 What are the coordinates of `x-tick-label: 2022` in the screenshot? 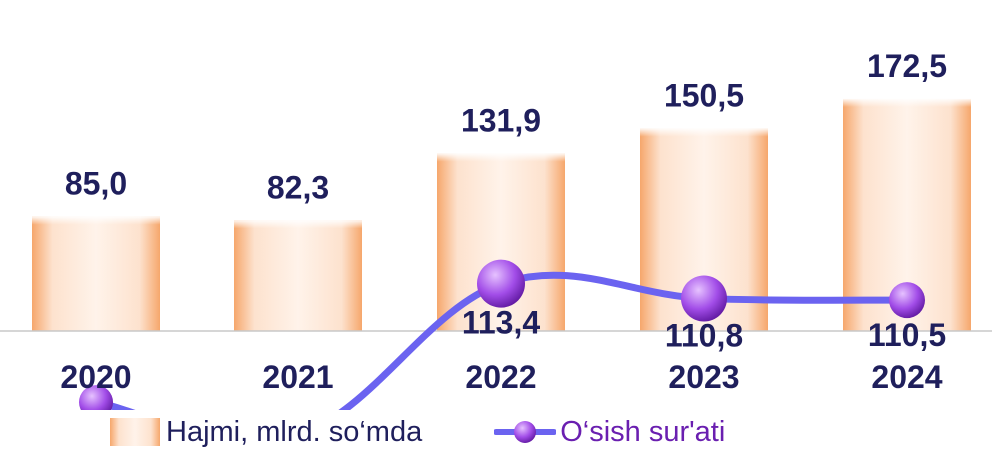 It's located at (500, 377).